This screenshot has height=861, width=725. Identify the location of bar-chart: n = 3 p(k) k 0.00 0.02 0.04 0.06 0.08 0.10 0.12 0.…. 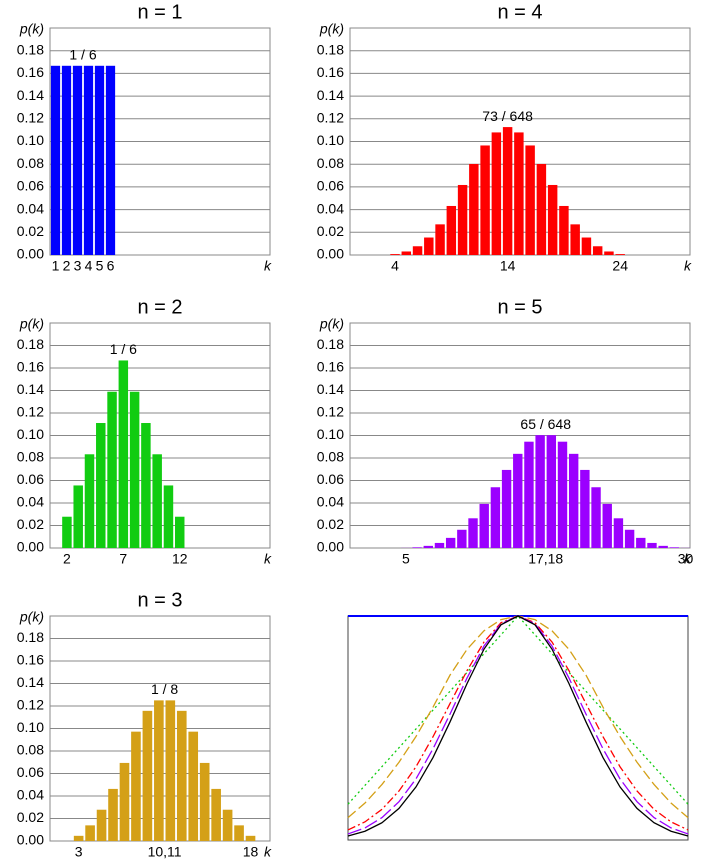
(144, 724).